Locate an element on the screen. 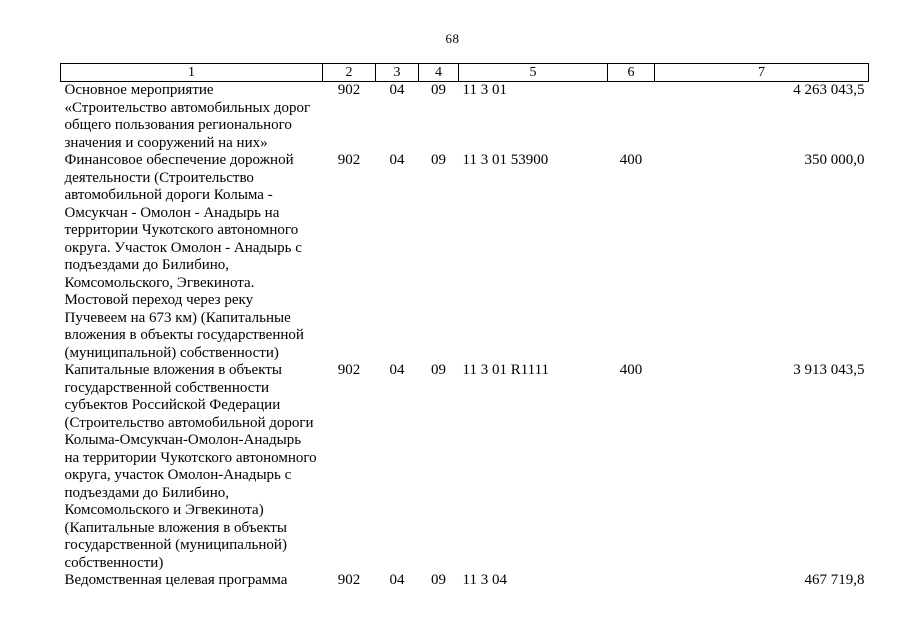 Image resolution: width=905 pixels, height=640 pixels. row-target-article-cell: 11 3 01 is located at coordinates (484, 90).